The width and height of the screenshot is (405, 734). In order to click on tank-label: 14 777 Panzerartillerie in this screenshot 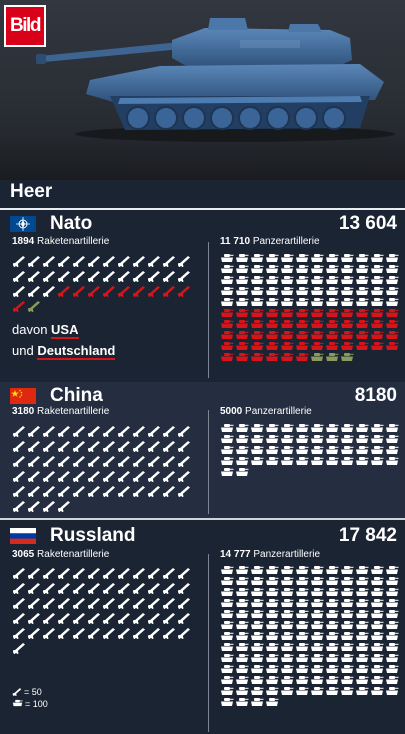, I will do `click(270, 554)`.